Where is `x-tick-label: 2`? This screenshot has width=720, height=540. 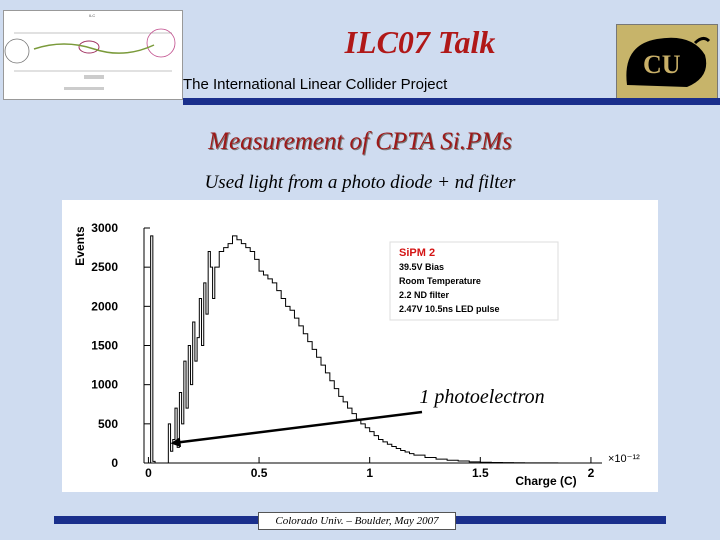 x-tick-label: 2 is located at coordinates (591, 473).